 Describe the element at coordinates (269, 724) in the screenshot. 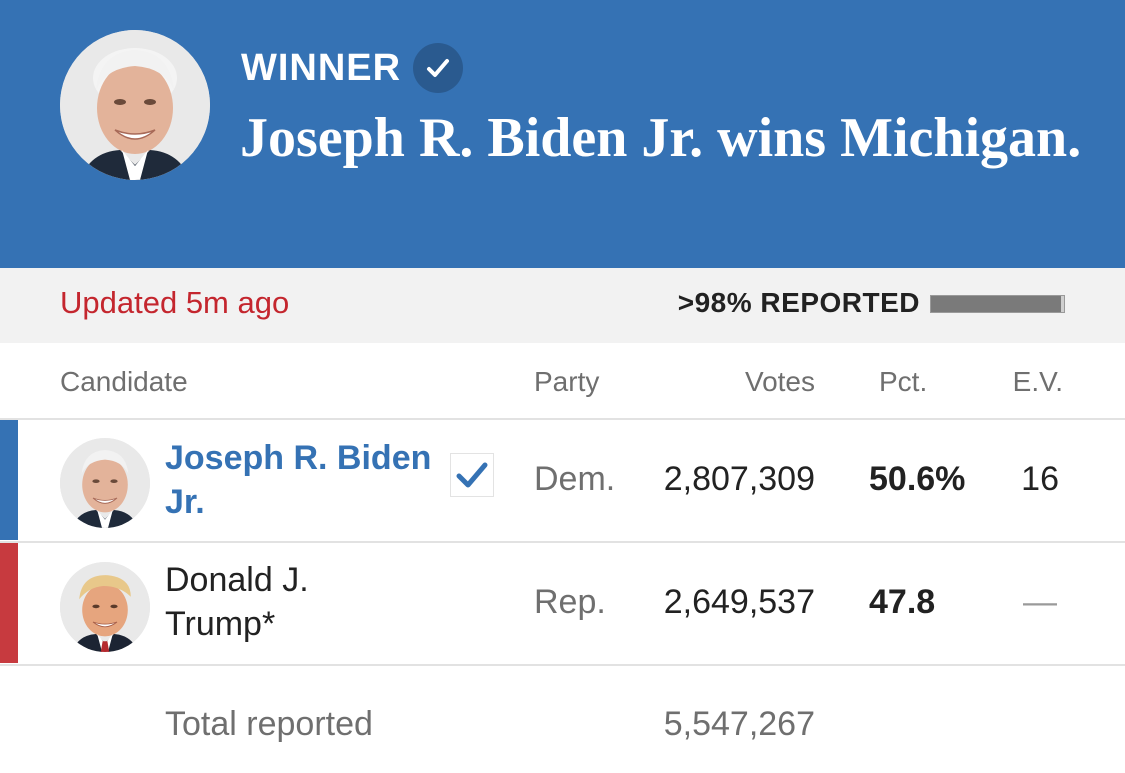

I see `total-reported-label: Total reported` at that location.